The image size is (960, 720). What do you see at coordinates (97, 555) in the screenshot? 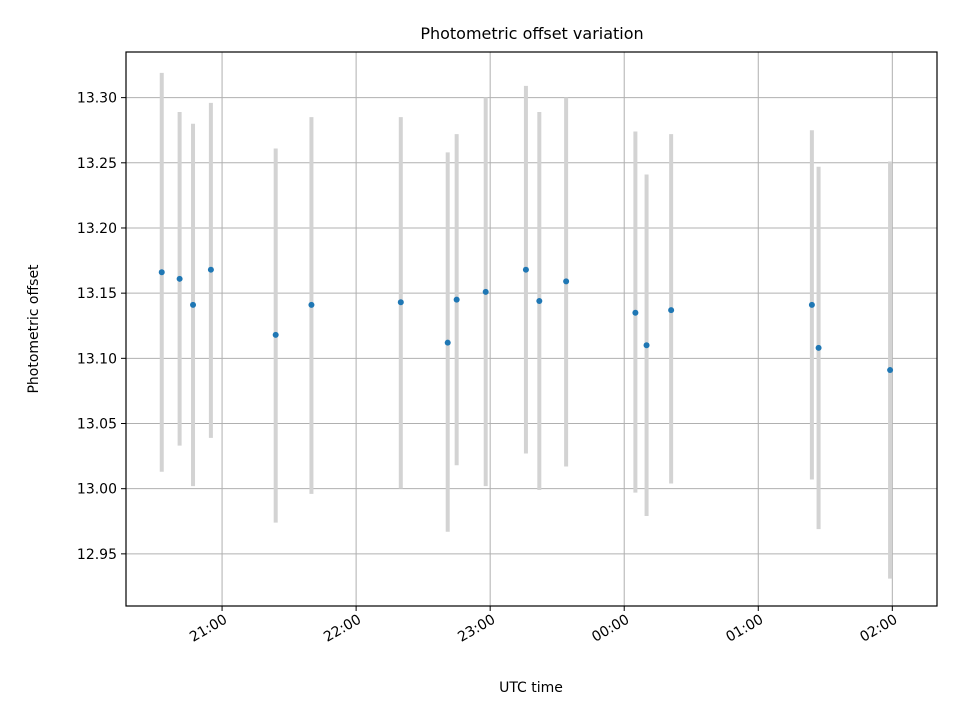
I see `y-tick-label: 12.95` at bounding box center [97, 555].